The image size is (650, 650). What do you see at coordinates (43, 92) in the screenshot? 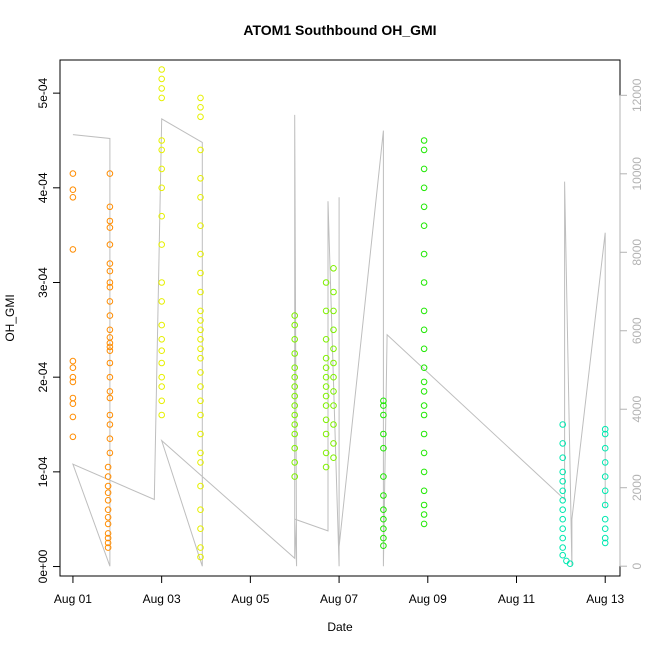
I see `y-tick-label: 5e-04` at bounding box center [43, 92].